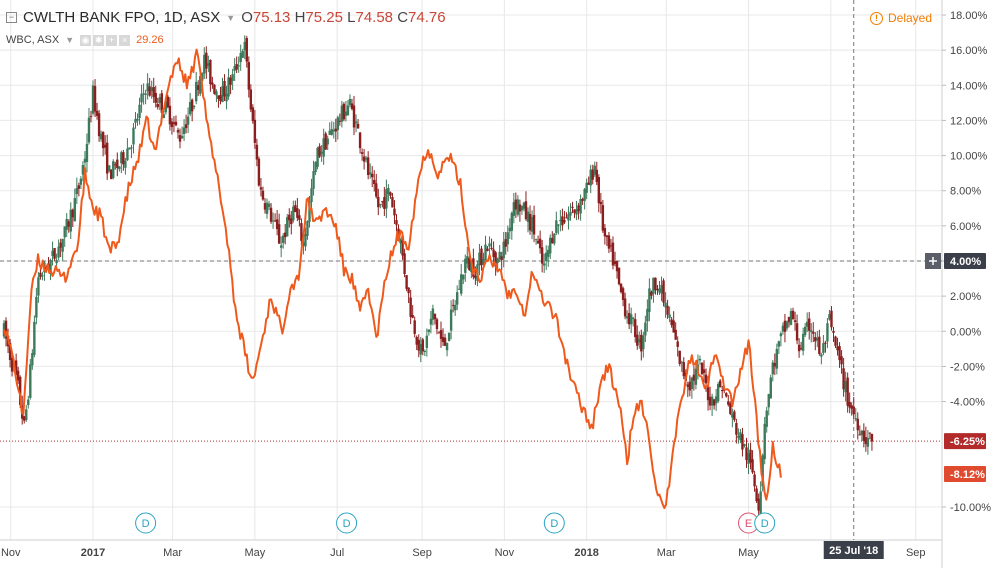  What do you see at coordinates (853, 551) in the screenshot?
I see `date-badge-text: 25 Jul '18` at bounding box center [853, 551].